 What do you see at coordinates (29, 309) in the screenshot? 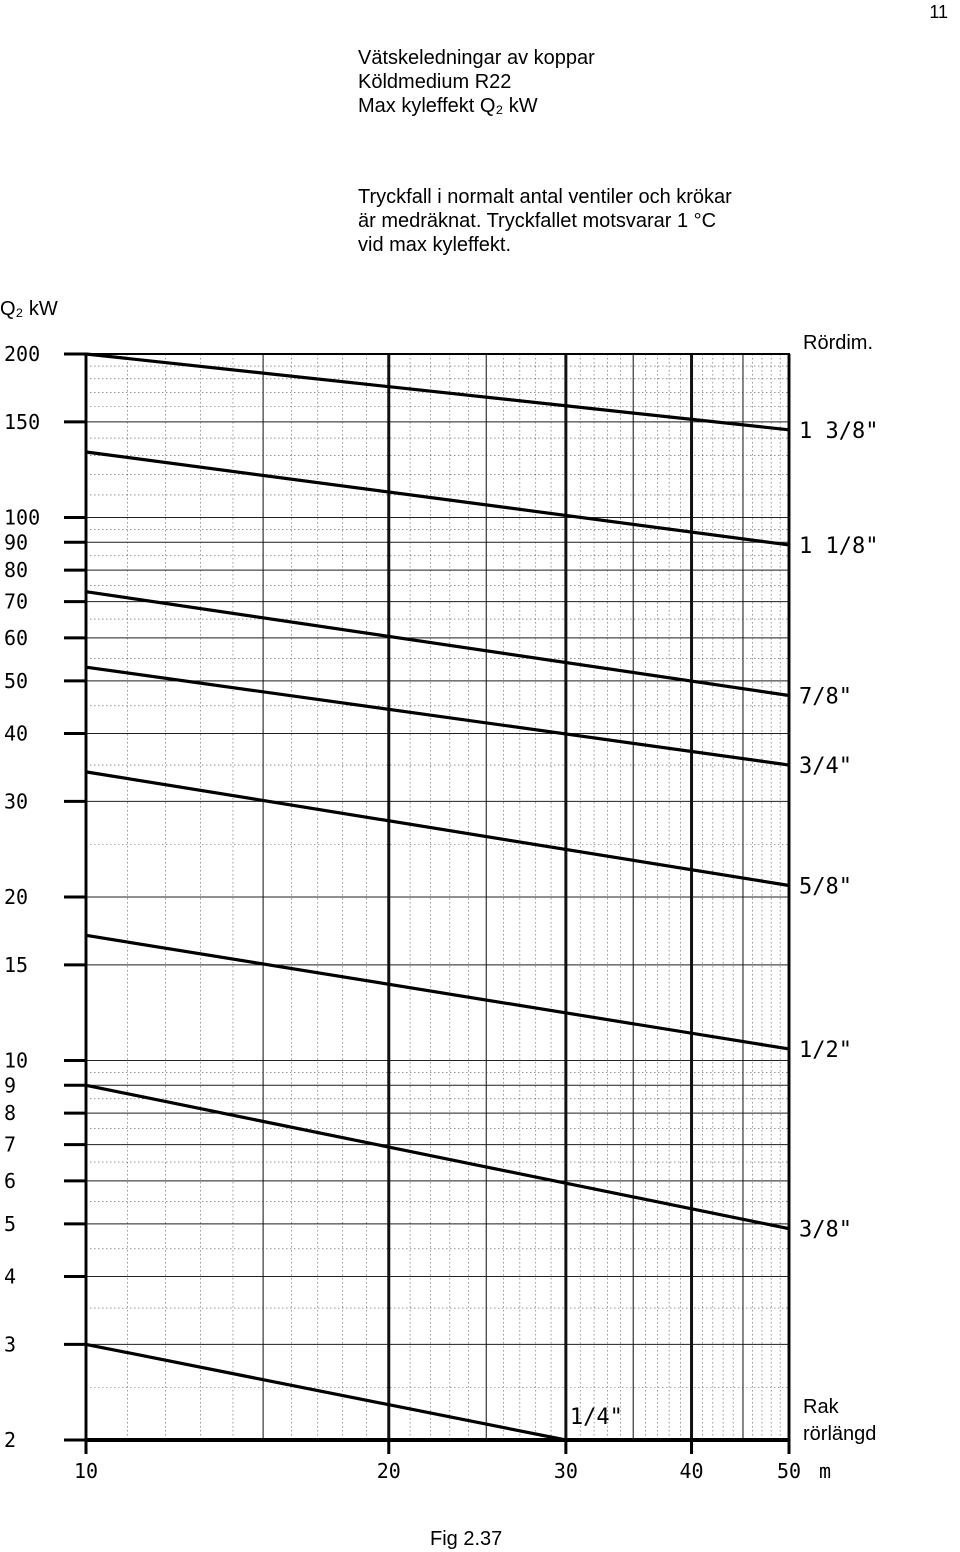
I see `y-axis-label: Q₂ kW` at bounding box center [29, 309].